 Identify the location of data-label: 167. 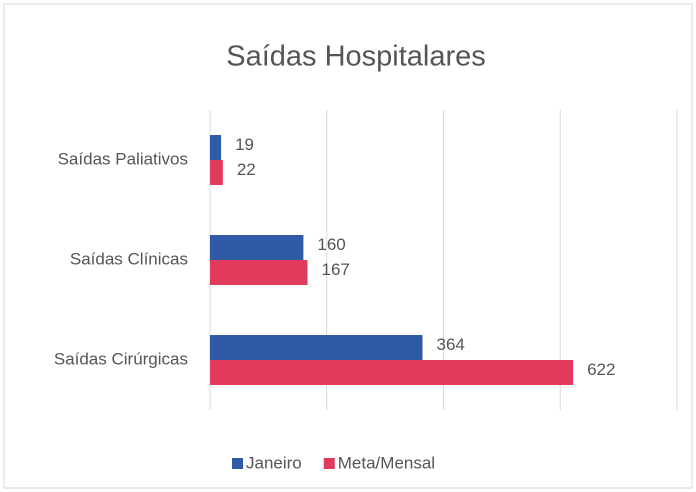
(335, 269).